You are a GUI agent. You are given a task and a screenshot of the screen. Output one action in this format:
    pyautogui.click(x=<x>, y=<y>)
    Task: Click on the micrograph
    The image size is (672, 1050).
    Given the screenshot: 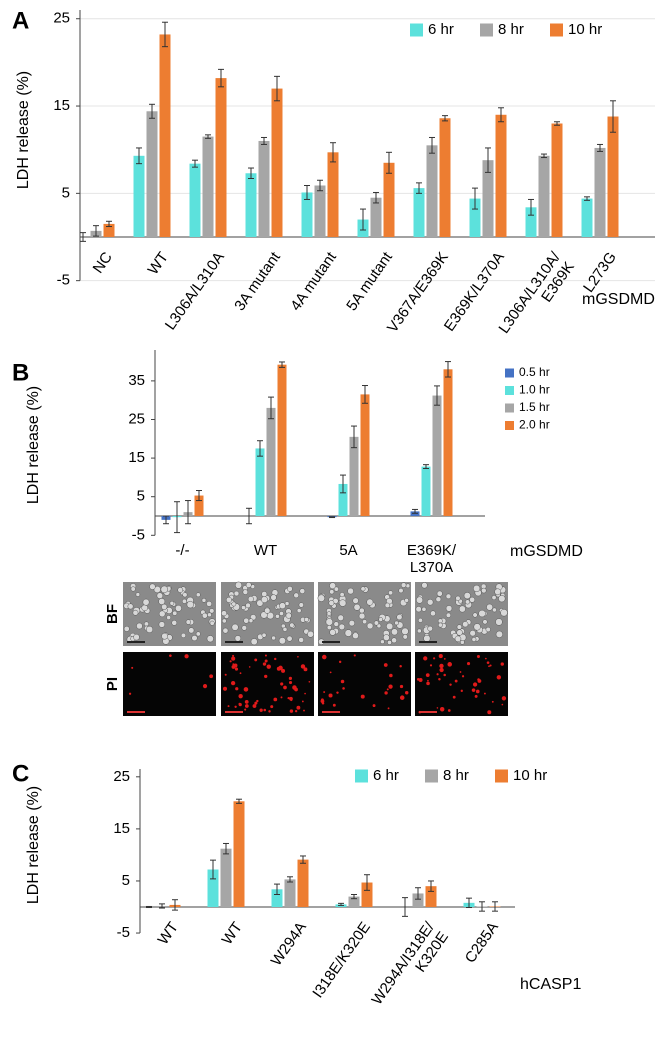 What is the action you would take?
    pyautogui.click(x=267, y=684)
    